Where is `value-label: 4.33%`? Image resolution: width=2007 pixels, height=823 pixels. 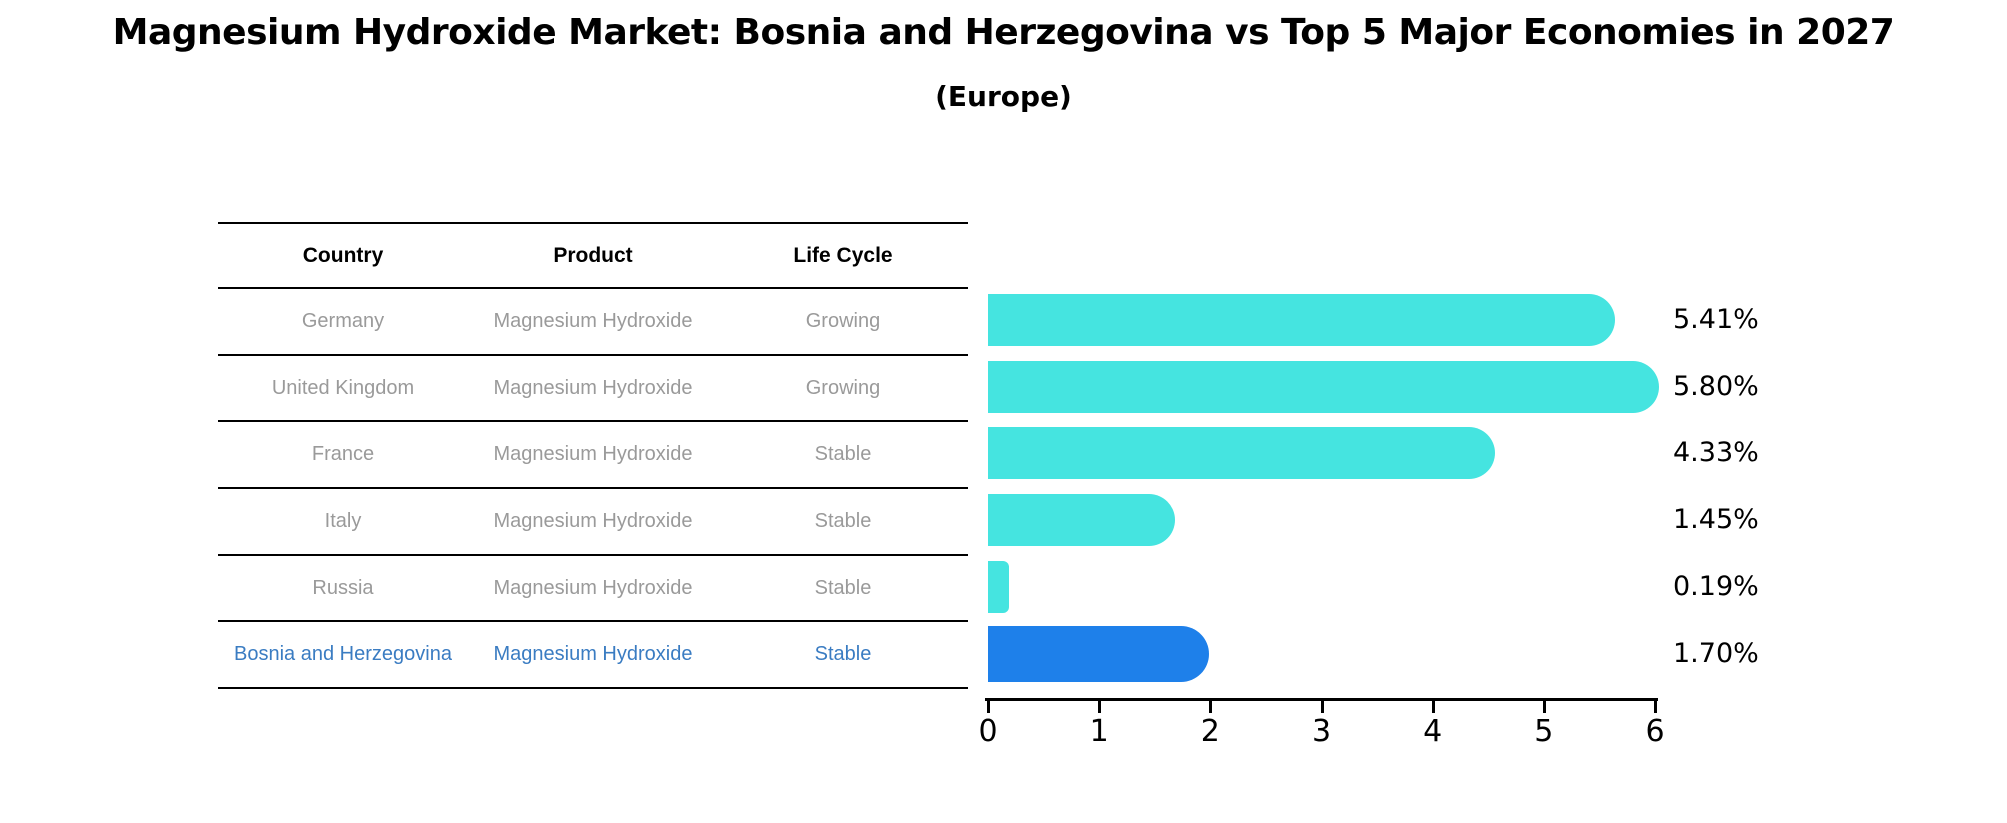
value-label: 4.33% is located at coordinates (1716, 453).